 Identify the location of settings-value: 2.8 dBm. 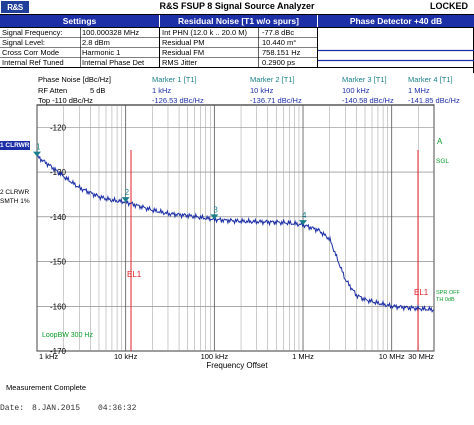
(96, 42).